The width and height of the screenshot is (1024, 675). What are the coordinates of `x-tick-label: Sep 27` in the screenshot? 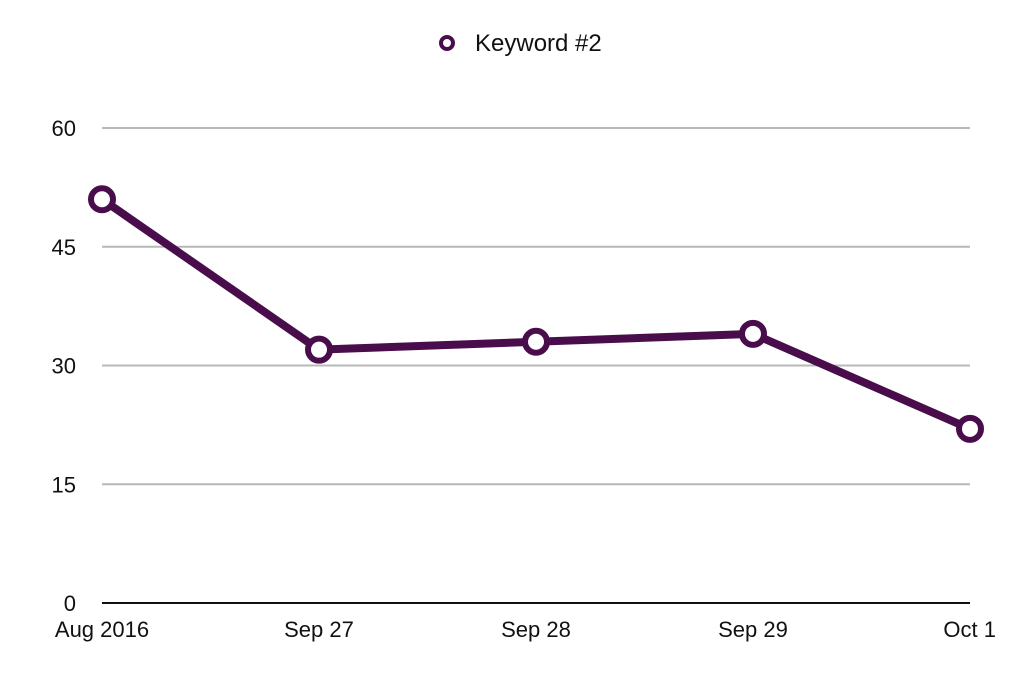 It's located at (319, 629).